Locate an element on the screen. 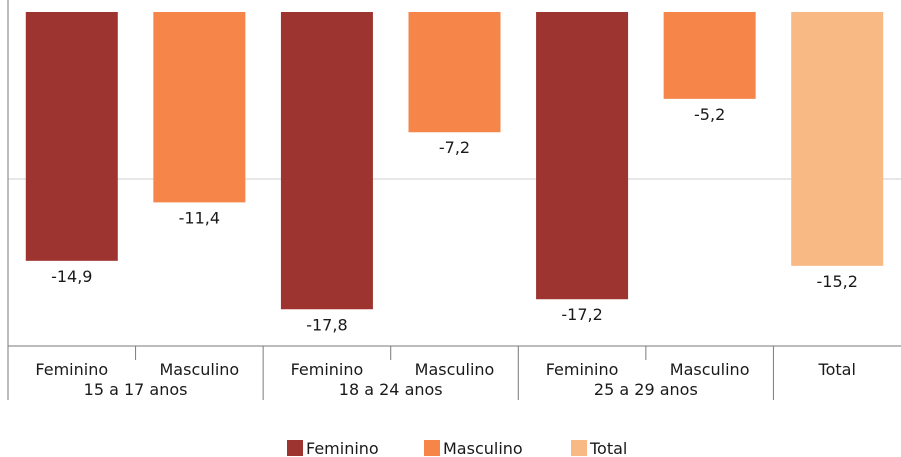 Image resolution: width=901 pixels, height=457 pixels. legend: Feminino Masculino Total is located at coordinates (457, 448).